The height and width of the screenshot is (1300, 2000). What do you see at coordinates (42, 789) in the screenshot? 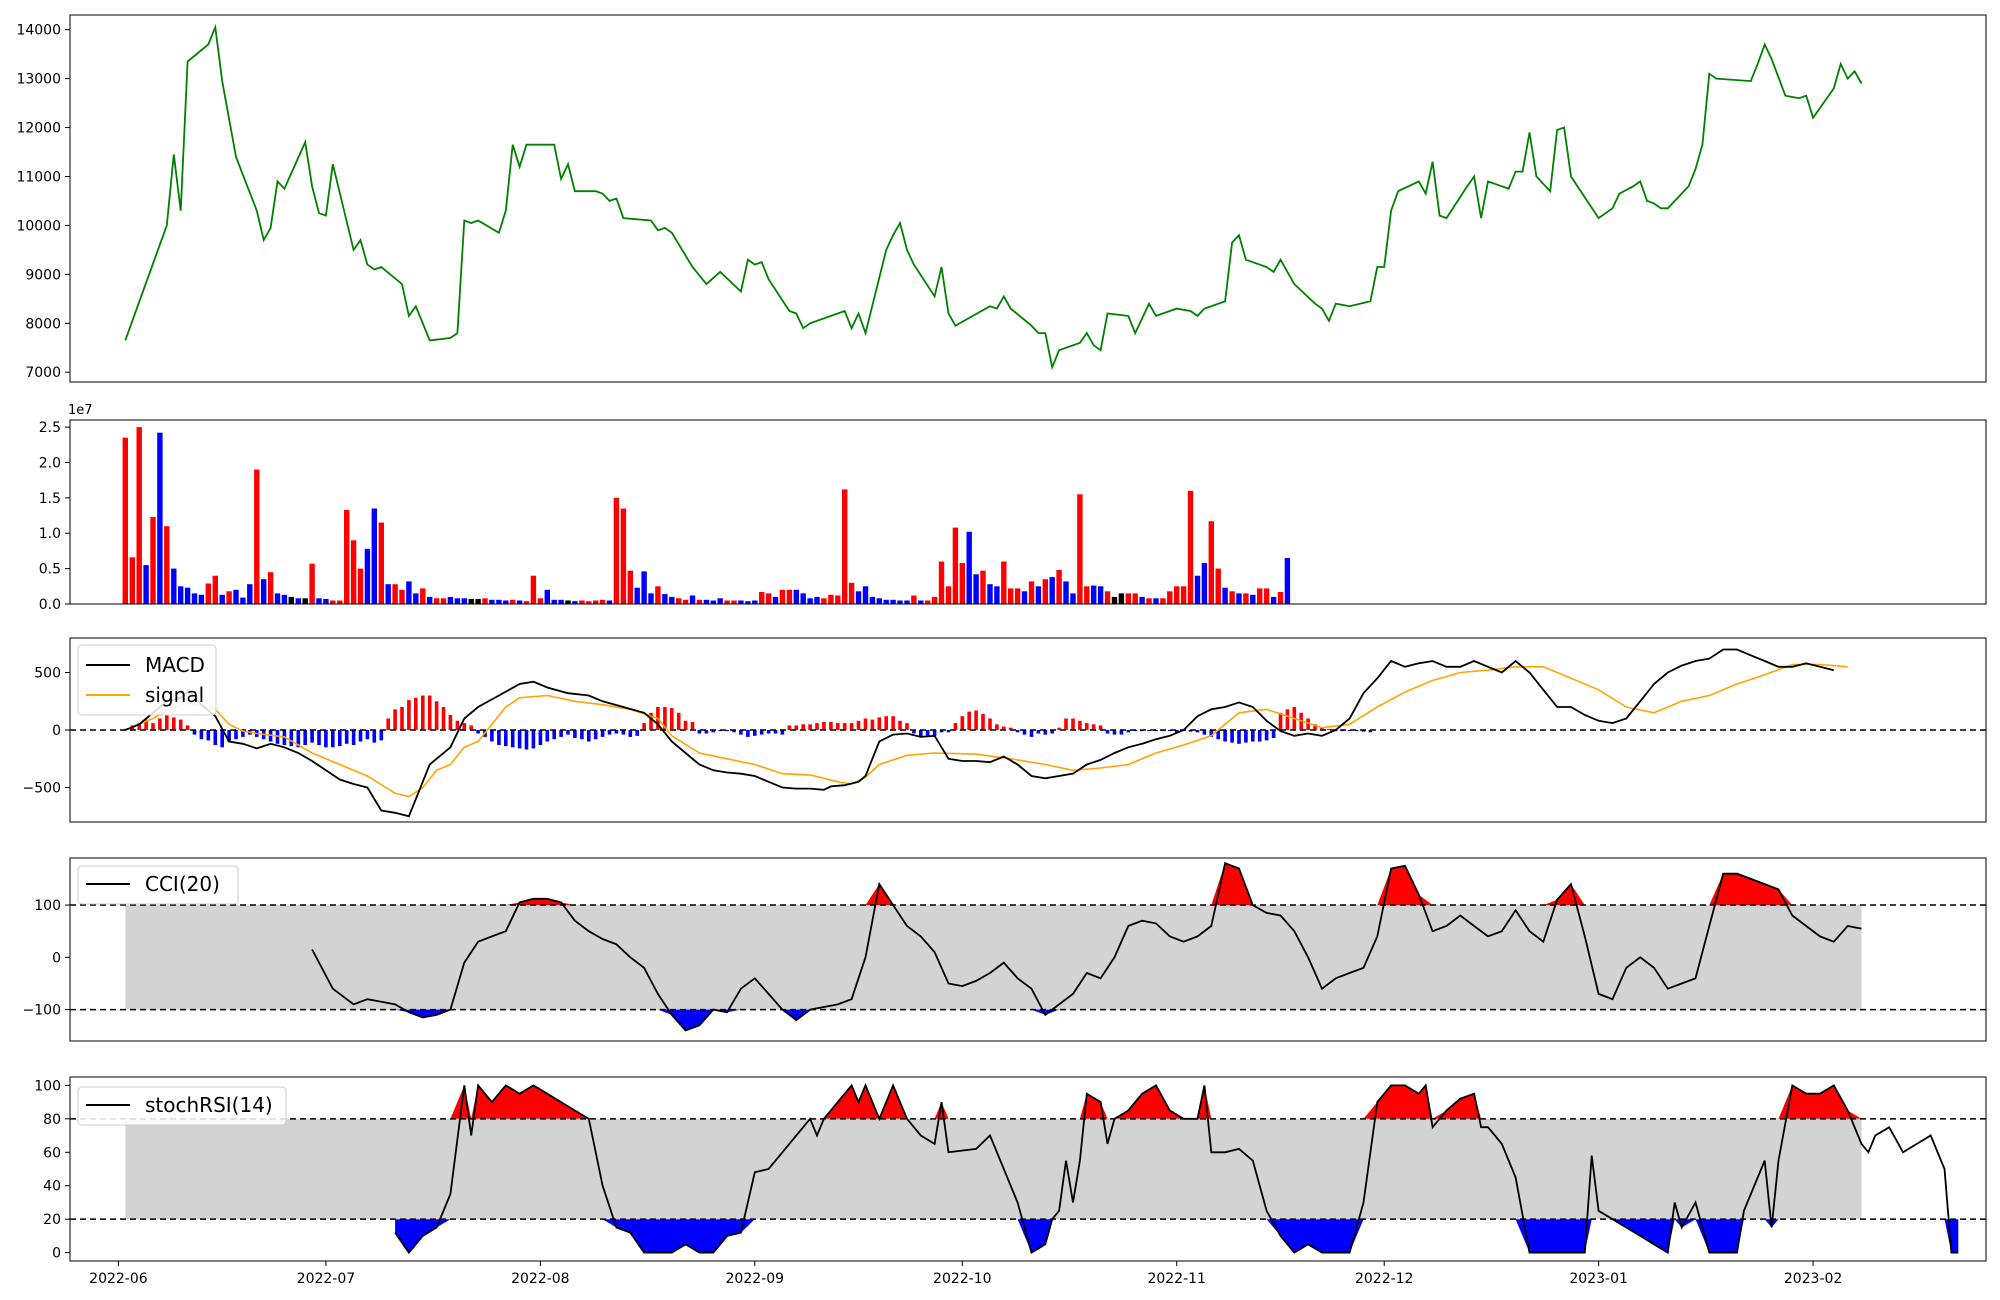
I see `macd-ytick-label: −500` at bounding box center [42, 789].